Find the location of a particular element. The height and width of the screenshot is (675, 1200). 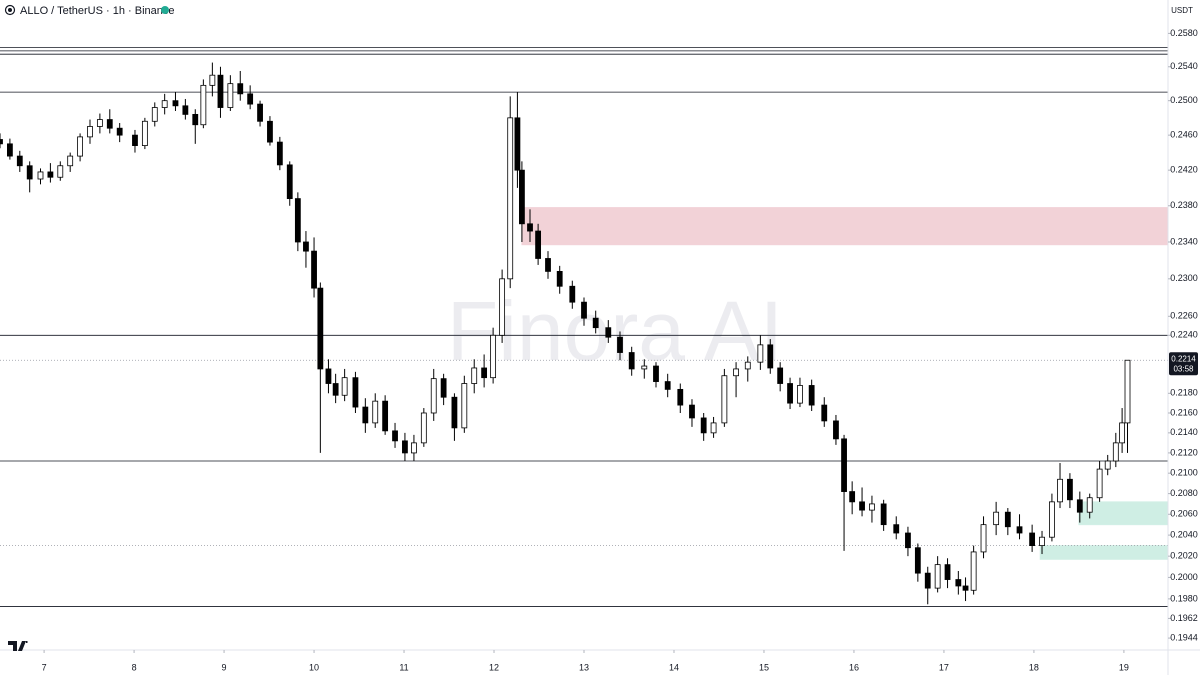

x-tick-label: 14 is located at coordinates (674, 667).